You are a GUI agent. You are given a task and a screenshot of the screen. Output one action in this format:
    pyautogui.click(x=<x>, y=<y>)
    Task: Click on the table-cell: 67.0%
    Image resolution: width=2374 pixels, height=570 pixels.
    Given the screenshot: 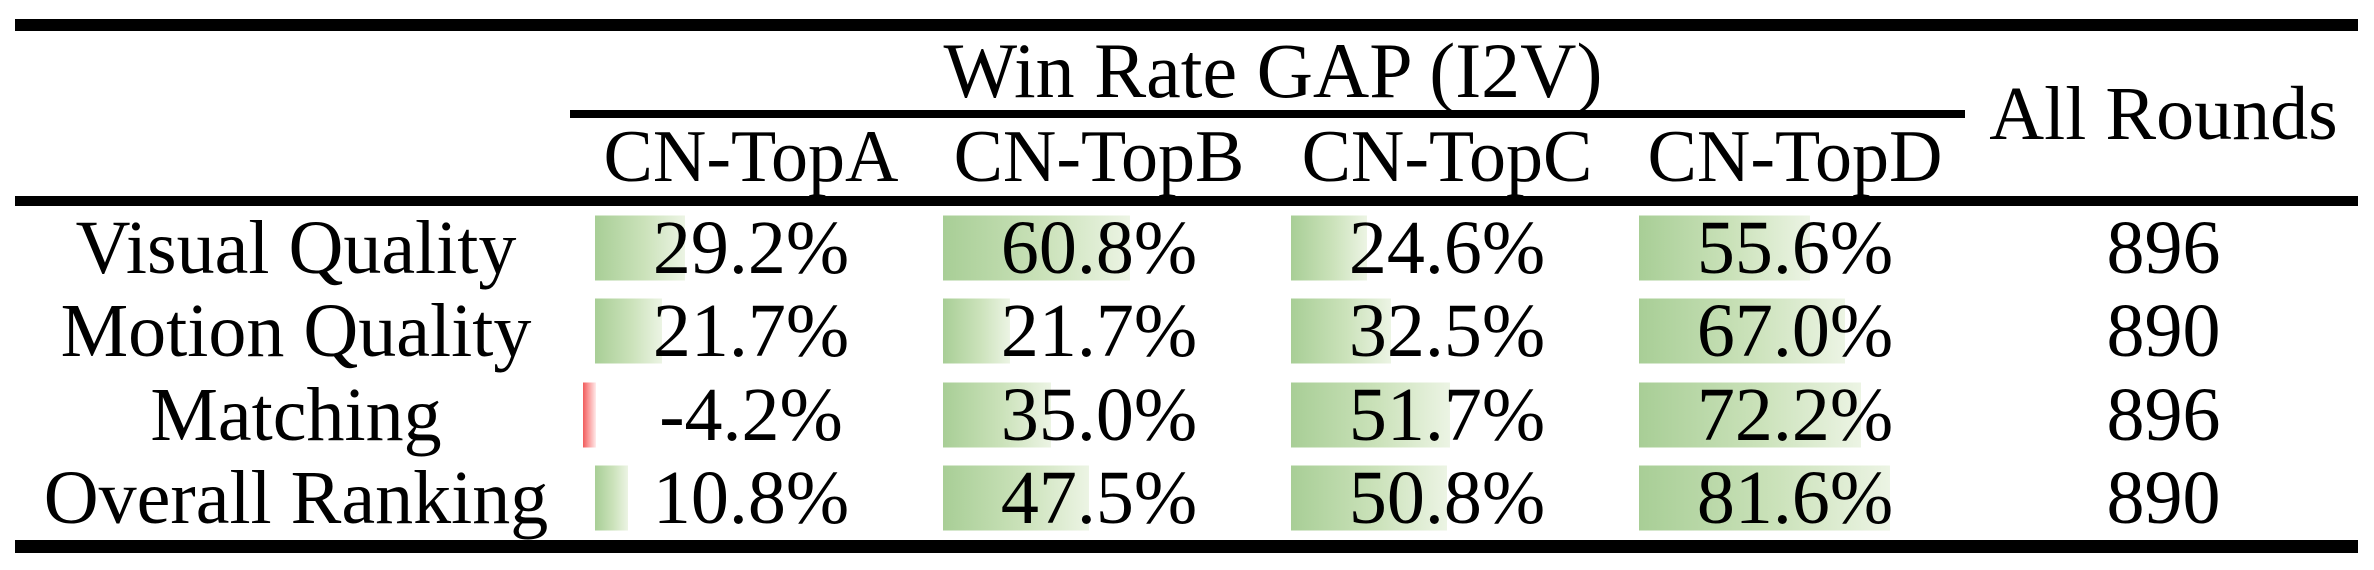 What is the action you would take?
    pyautogui.click(x=1795, y=332)
    